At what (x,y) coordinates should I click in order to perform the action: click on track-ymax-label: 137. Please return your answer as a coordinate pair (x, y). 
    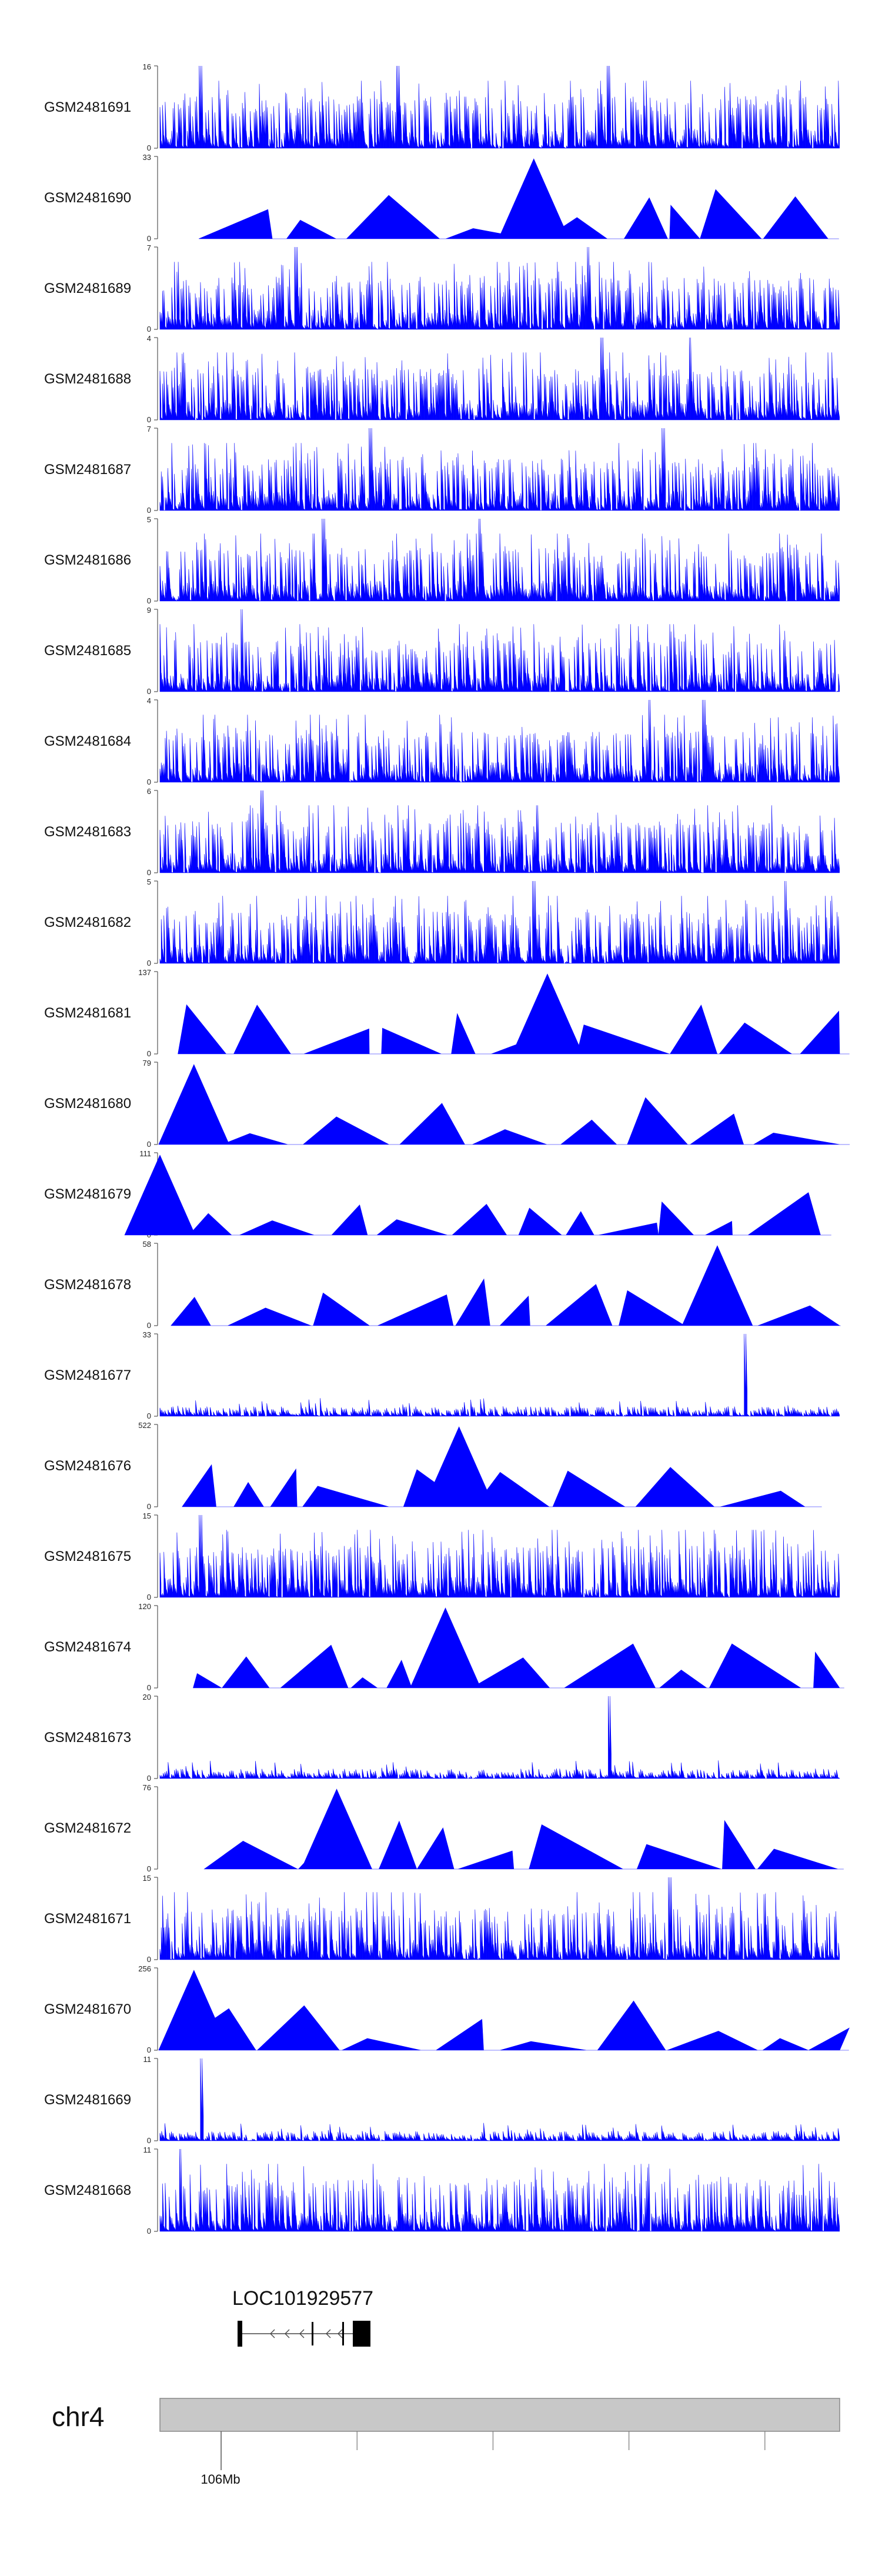
    Looking at the image, I should click on (144, 972).